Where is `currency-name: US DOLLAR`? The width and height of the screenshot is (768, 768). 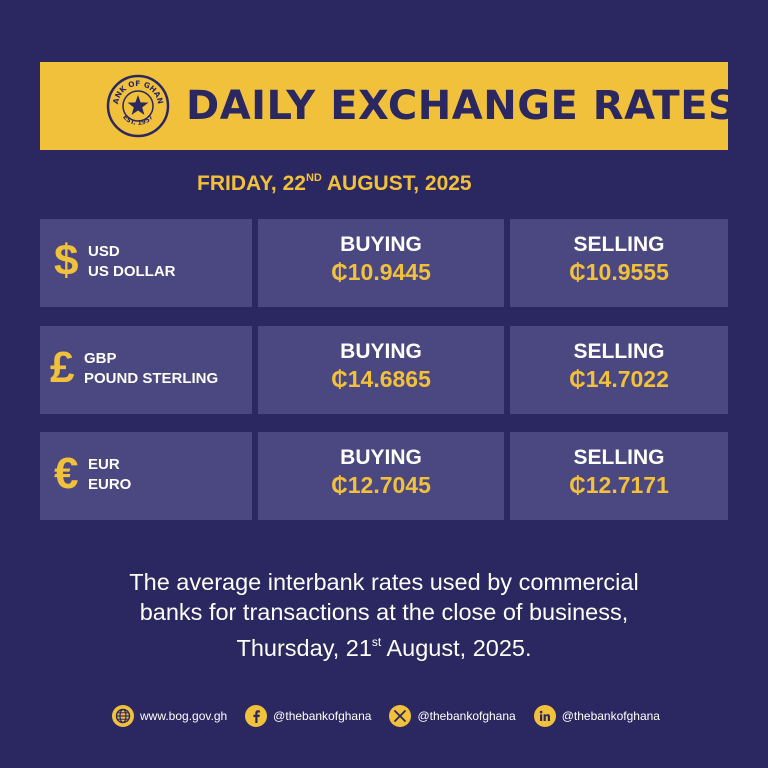 currency-name: US DOLLAR is located at coordinates (132, 271).